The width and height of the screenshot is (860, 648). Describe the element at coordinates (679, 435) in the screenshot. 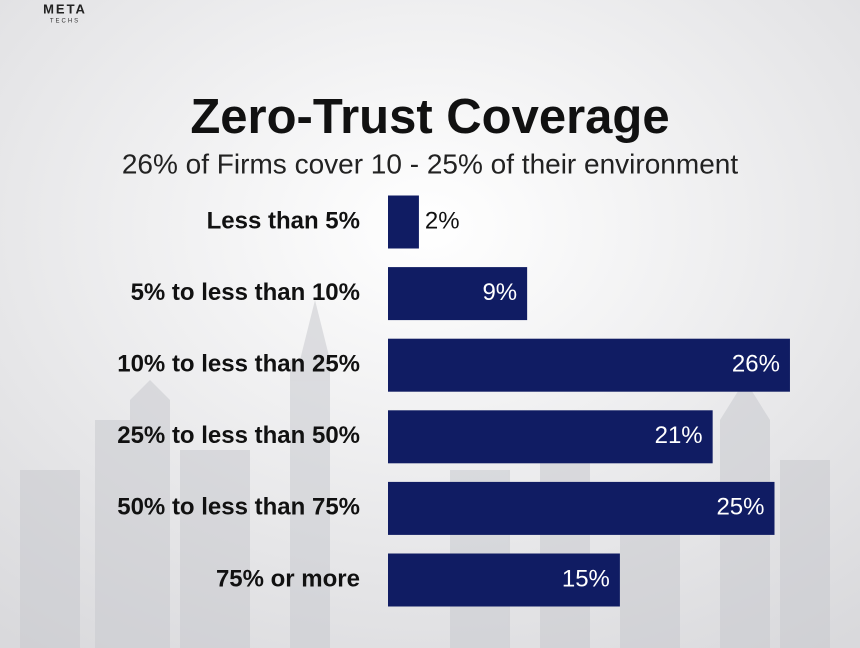

I see `value-label: 21%` at that location.